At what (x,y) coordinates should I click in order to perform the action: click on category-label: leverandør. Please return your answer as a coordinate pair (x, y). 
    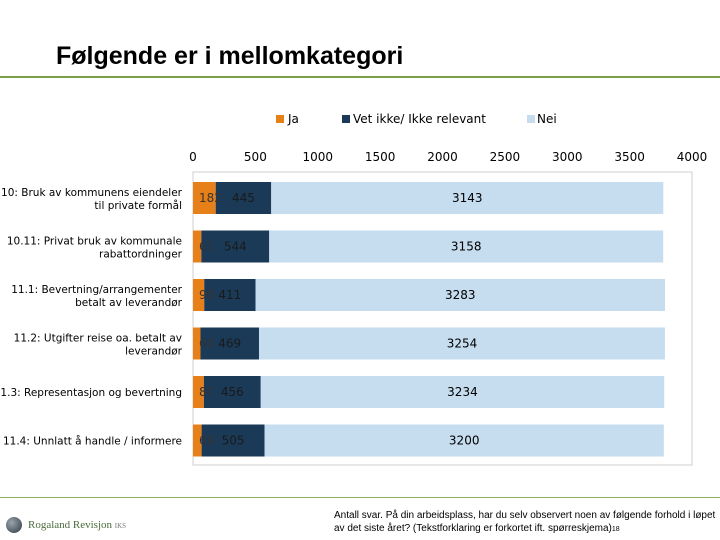
    Looking at the image, I should click on (154, 352).